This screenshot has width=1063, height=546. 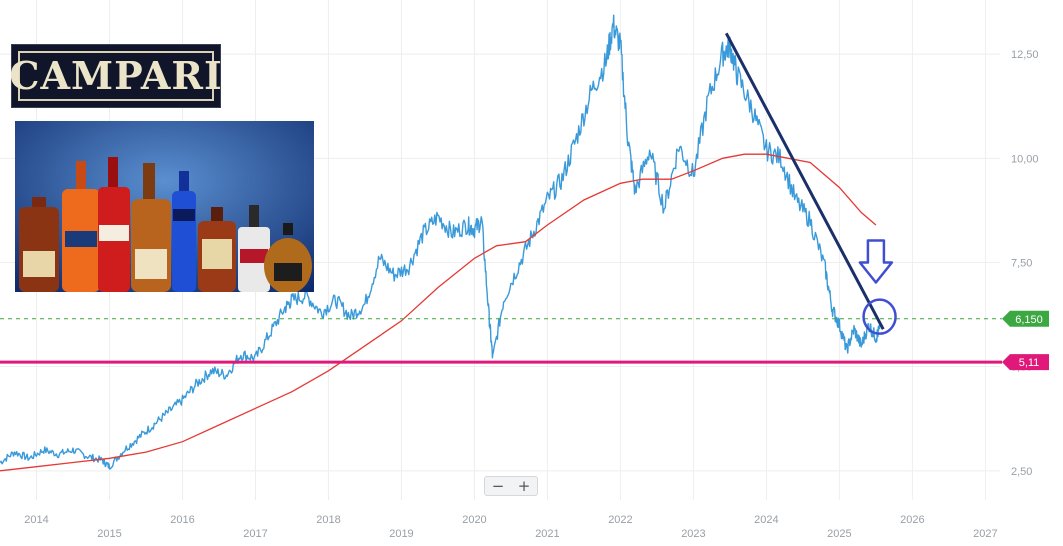 I want to click on x-tick-label: 2022, so click(x=620, y=520).